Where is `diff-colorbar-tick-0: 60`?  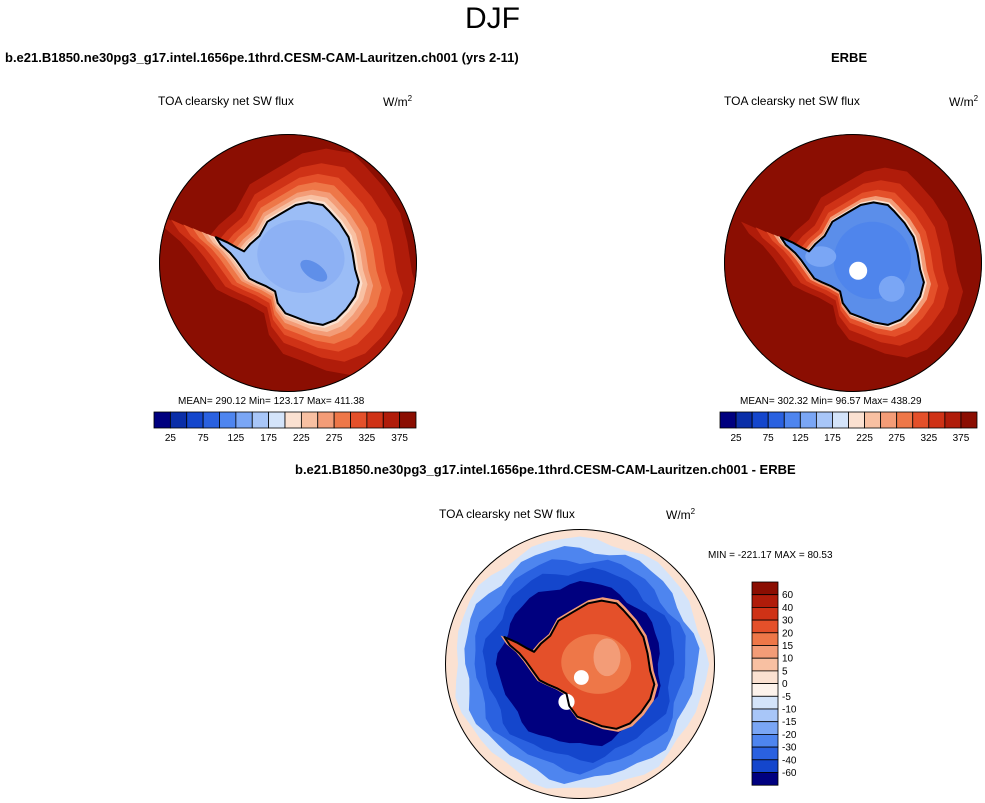 diff-colorbar-tick-0: 60 is located at coordinates (788, 595).